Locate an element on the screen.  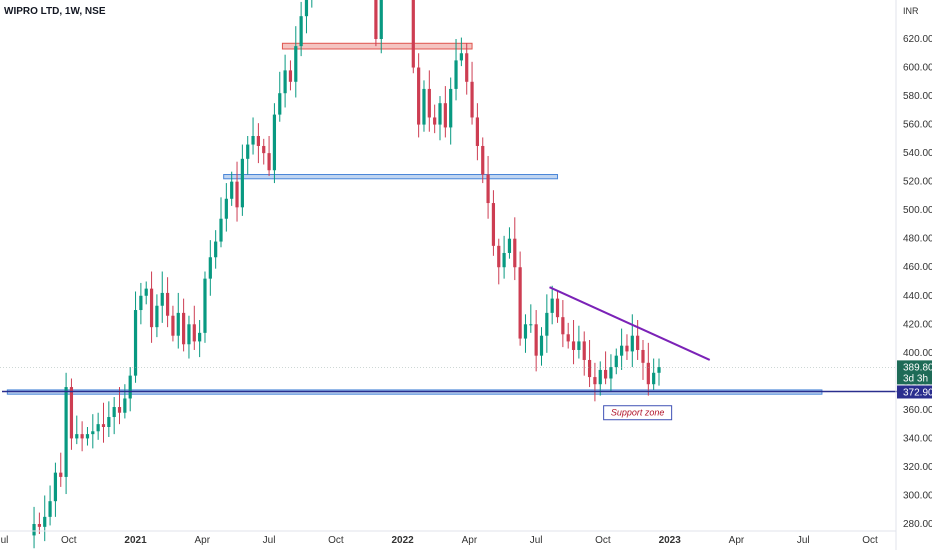
x-tick-label: 2021 is located at coordinates (135, 540).